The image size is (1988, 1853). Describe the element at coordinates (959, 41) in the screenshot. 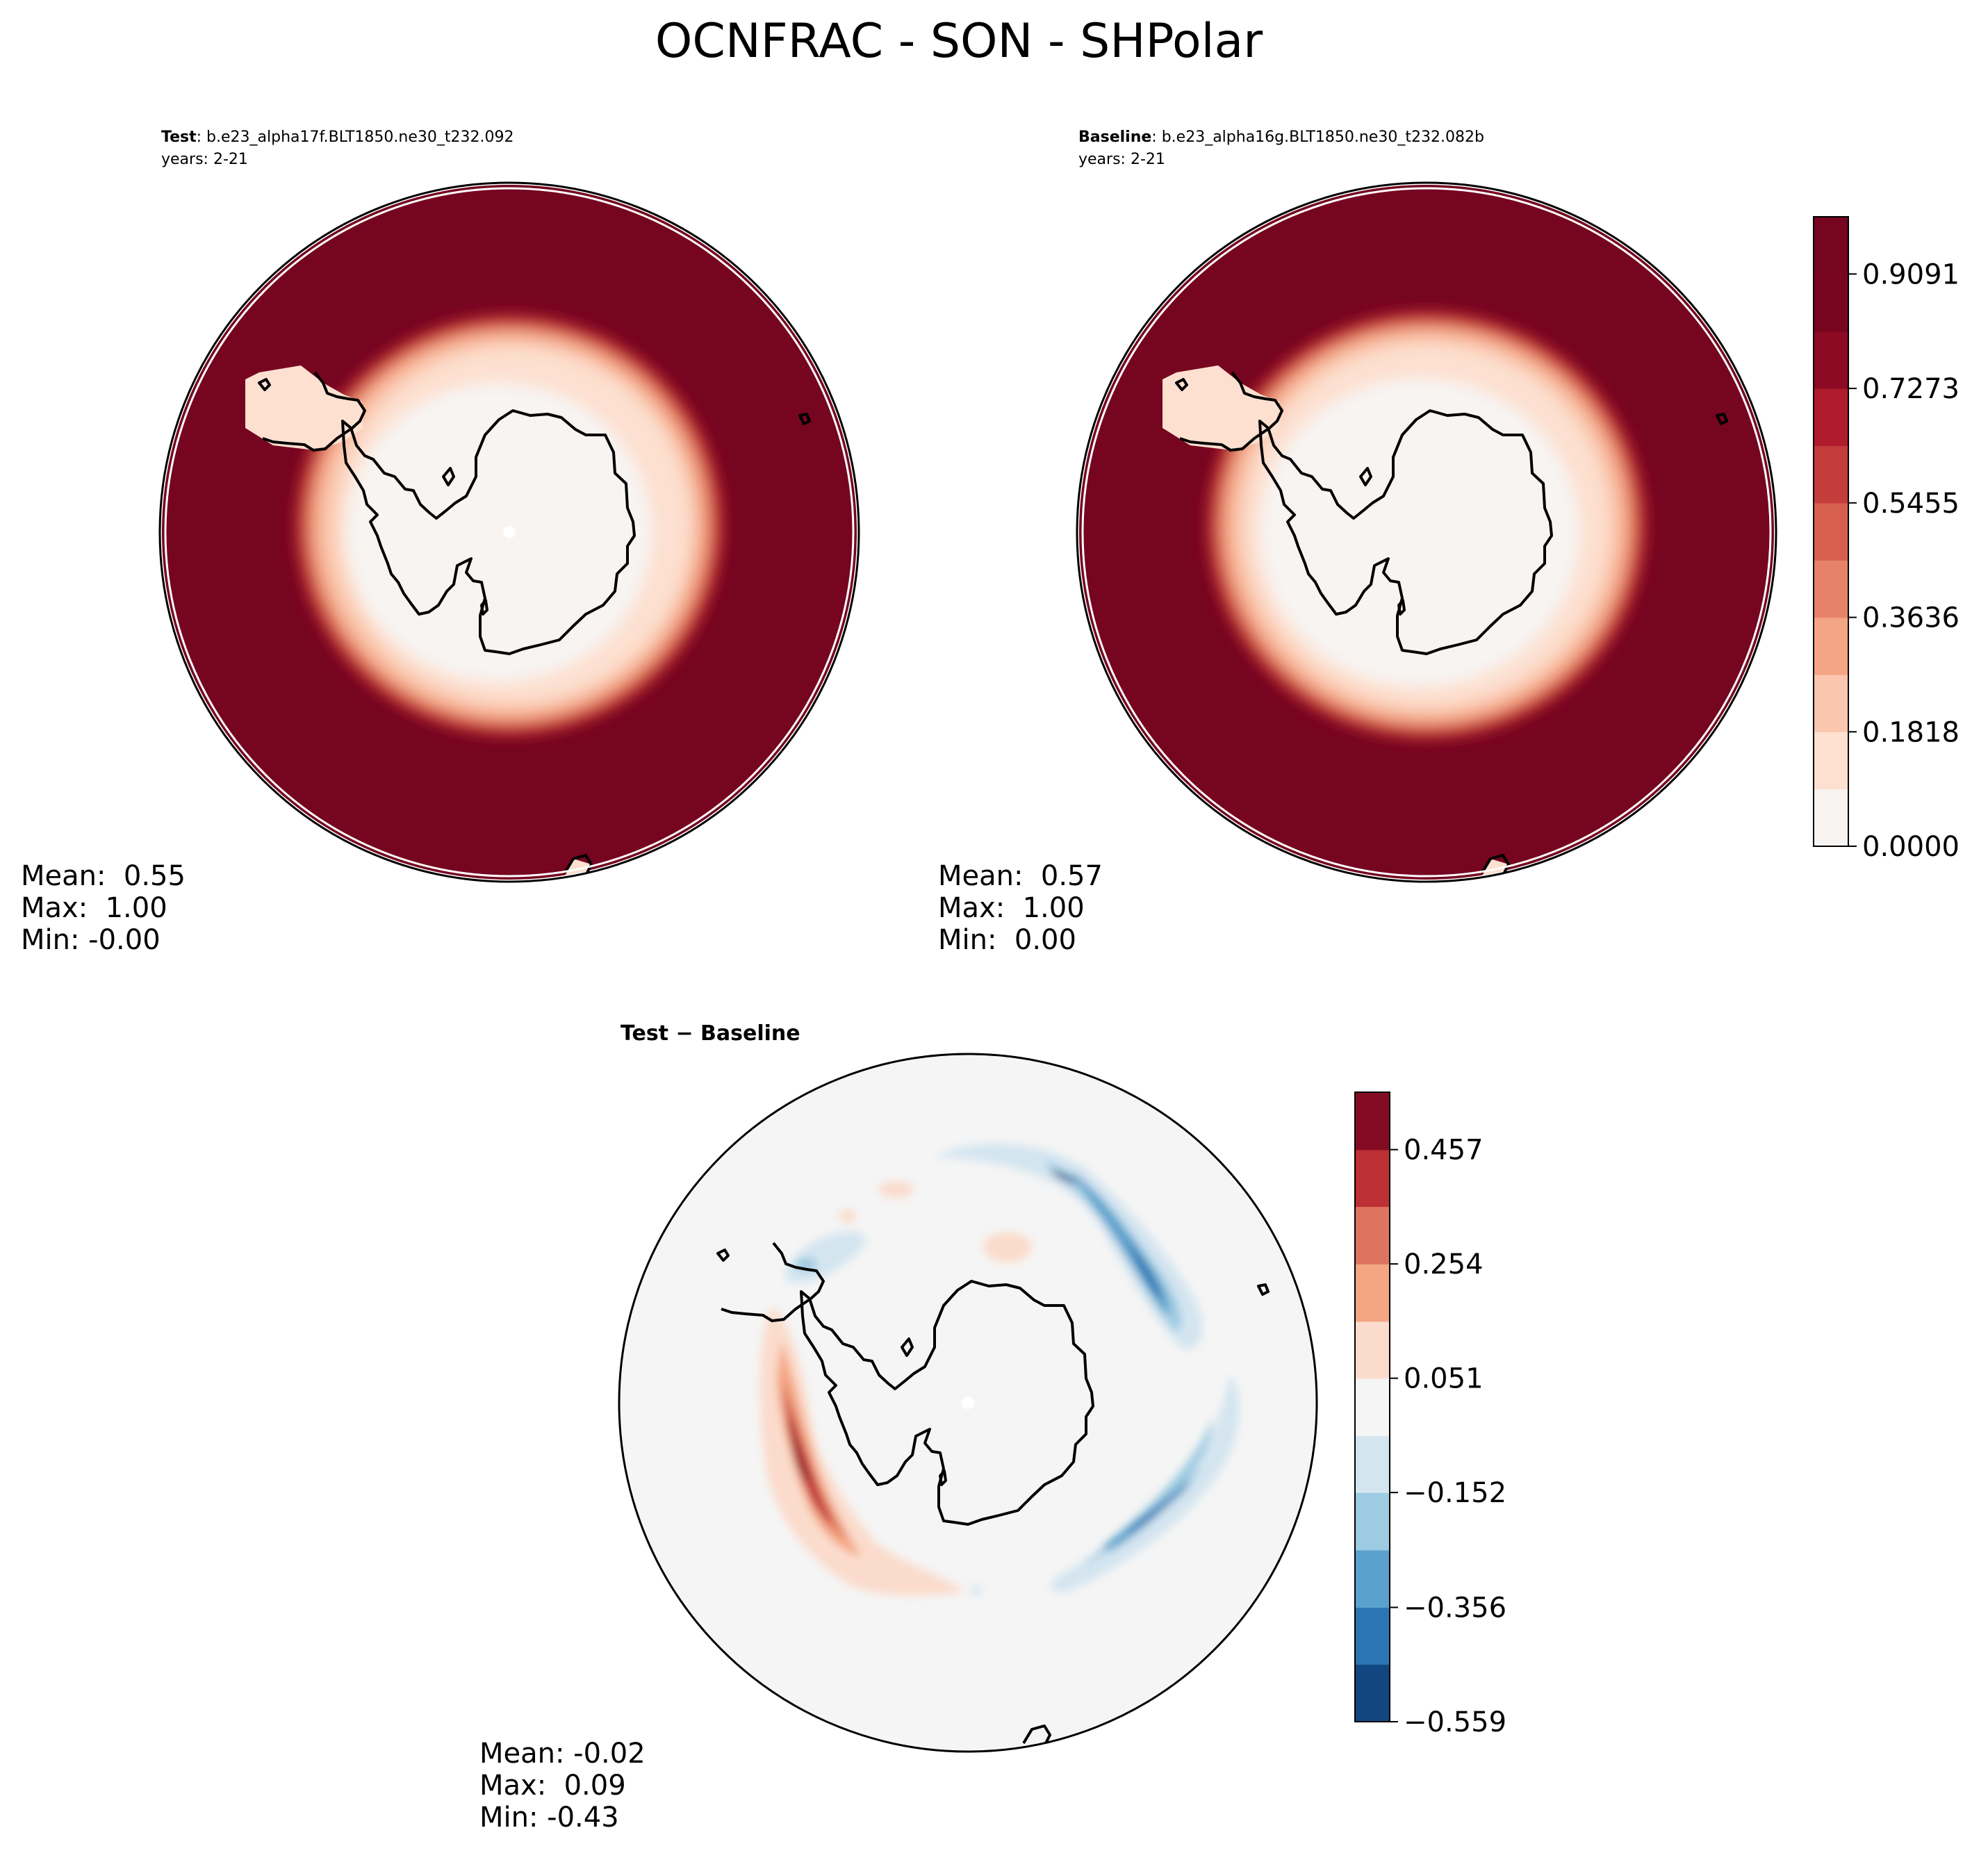

I see `figure-title: OCNFRAC - SON - SHPolar` at that location.